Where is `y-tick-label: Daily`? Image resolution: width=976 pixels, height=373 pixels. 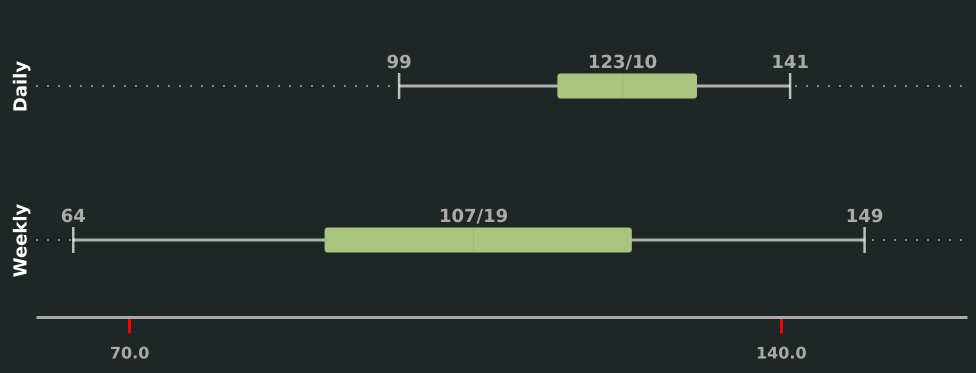 y-tick-label: Daily is located at coordinates (21, 86).